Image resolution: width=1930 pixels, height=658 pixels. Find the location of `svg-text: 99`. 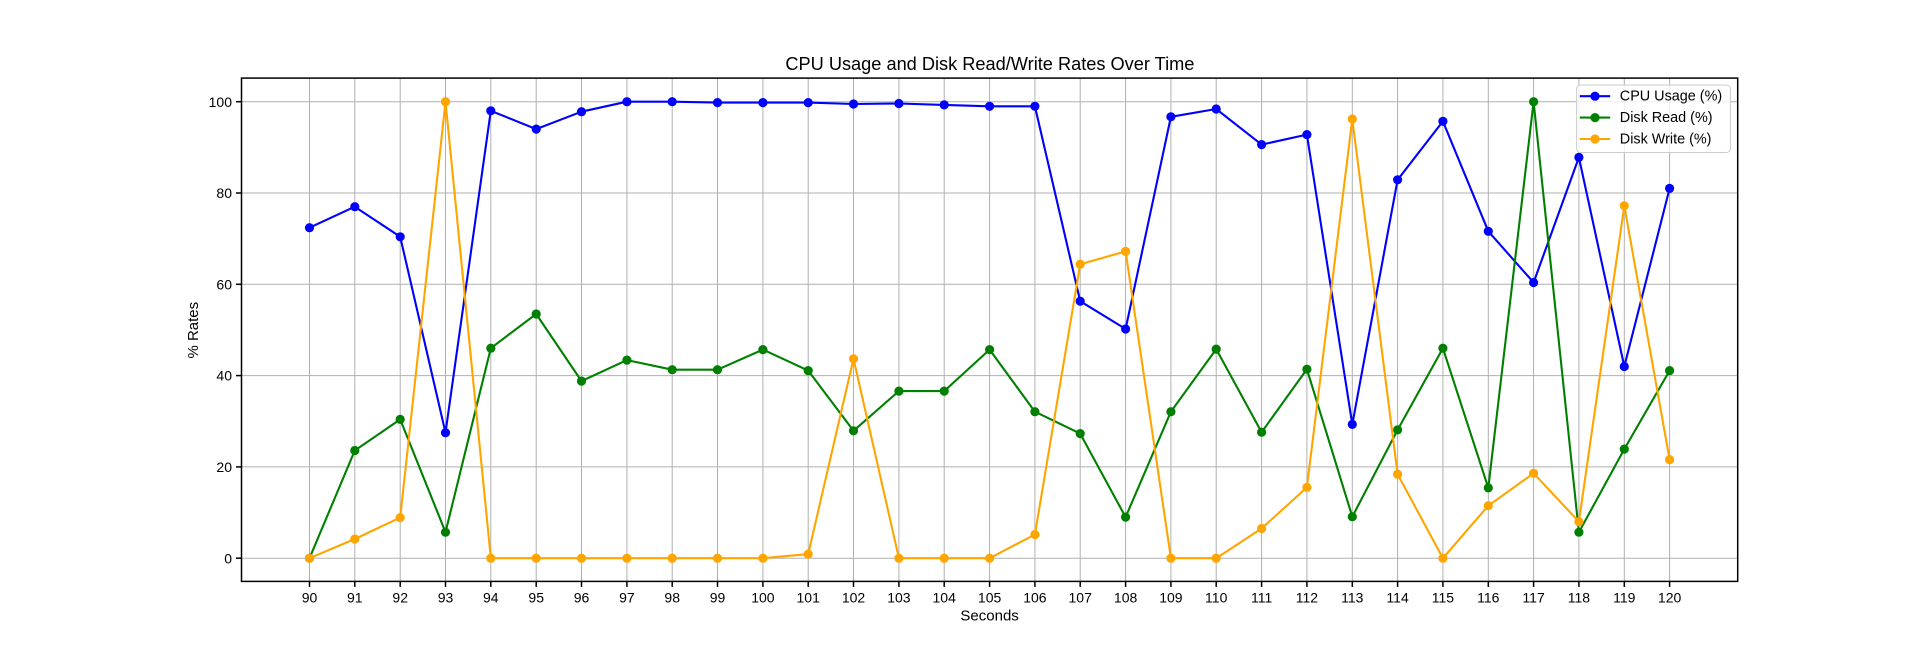

svg-text: 99 is located at coordinates (718, 597).